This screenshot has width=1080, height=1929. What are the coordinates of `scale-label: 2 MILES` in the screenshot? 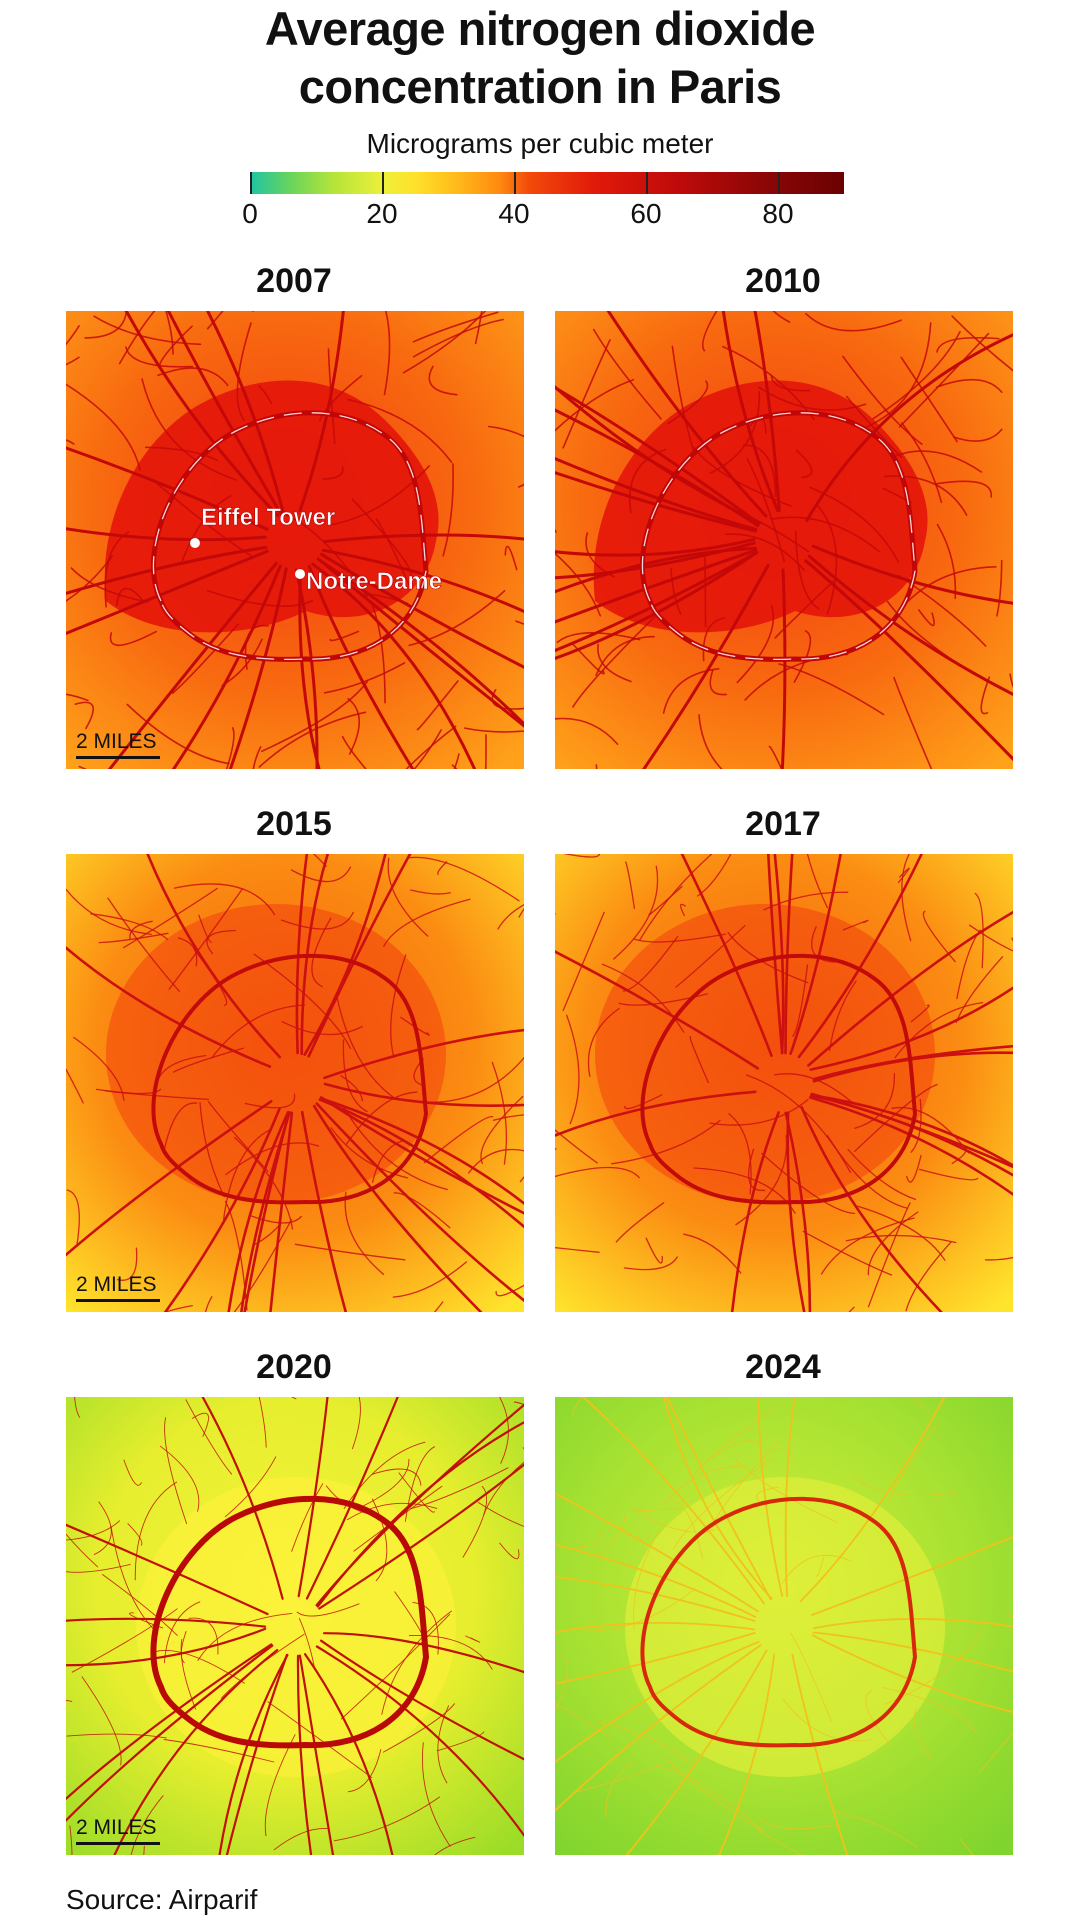 It's located at (116, 1284).